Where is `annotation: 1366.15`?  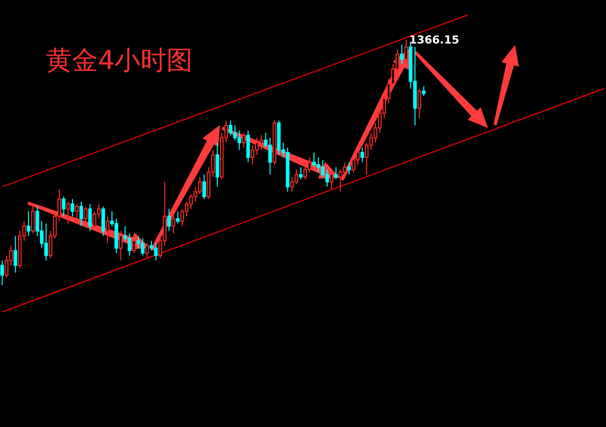 annotation: 1366.15 is located at coordinates (434, 40).